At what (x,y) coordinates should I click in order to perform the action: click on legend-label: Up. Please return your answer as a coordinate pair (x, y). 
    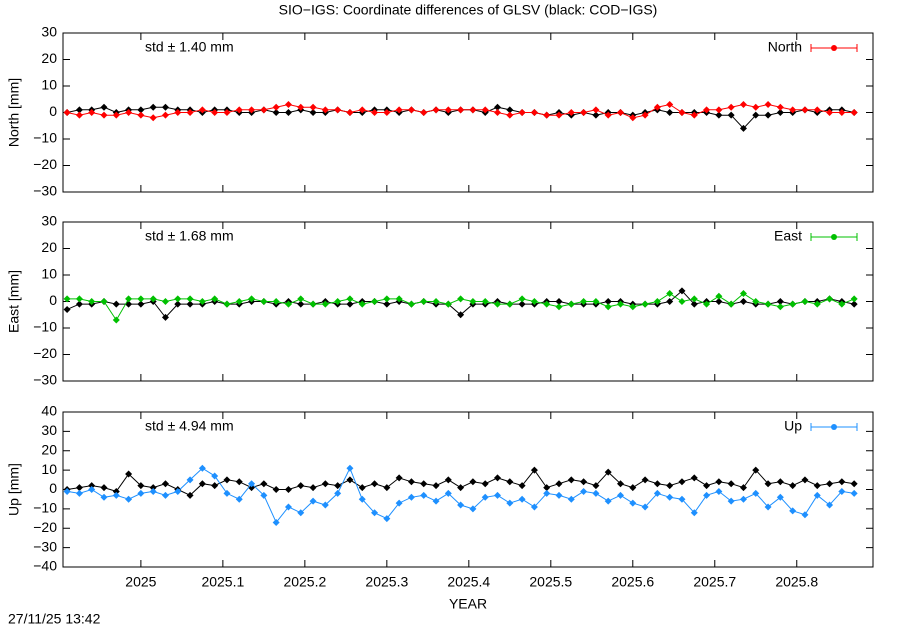
    Looking at the image, I should click on (793, 426).